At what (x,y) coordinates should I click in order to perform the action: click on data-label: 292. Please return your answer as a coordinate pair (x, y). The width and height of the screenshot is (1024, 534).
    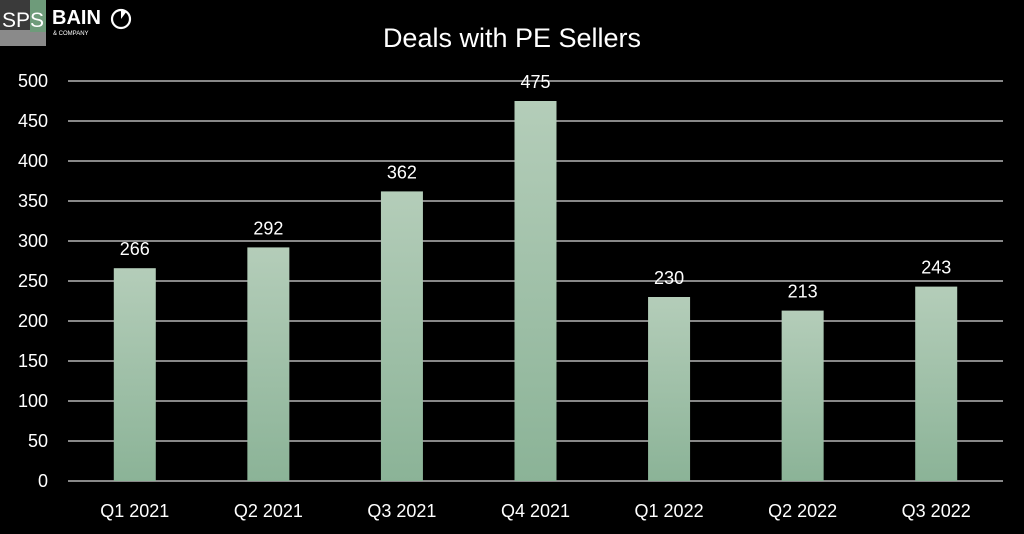
    Looking at the image, I should click on (268, 228).